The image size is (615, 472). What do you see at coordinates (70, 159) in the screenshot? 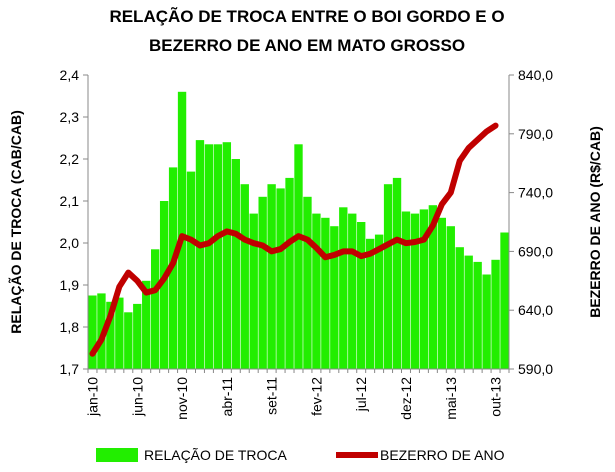
I see `left-tick-label: 2,2` at bounding box center [70, 159].